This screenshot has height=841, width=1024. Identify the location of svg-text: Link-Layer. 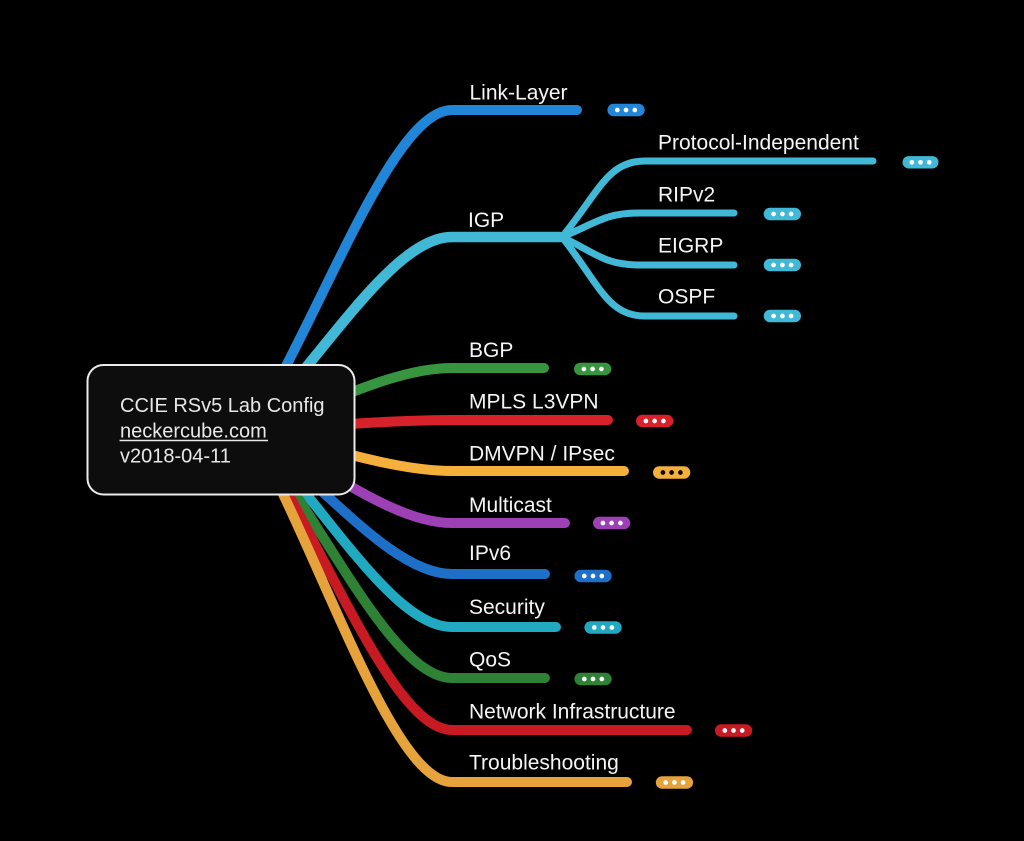
(519, 93).